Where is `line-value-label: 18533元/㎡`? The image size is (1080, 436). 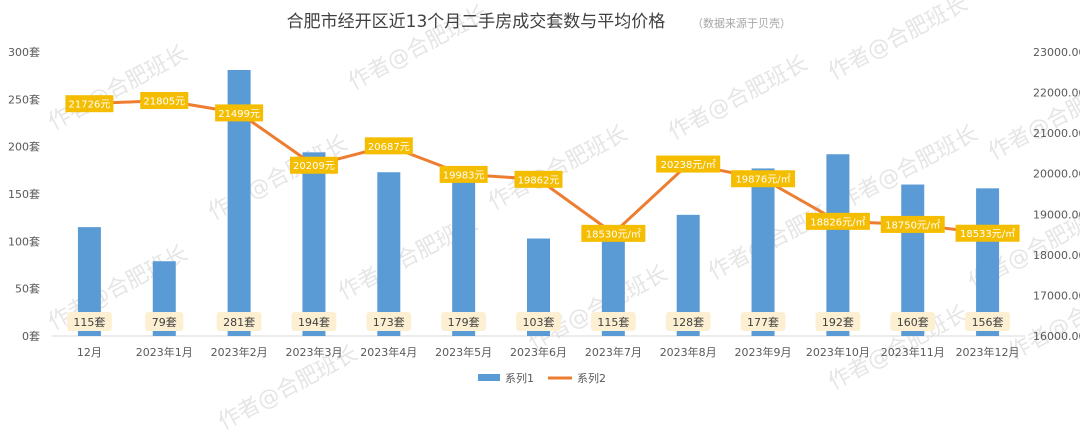 line-value-label: 18533元/㎡ is located at coordinates (987, 234).